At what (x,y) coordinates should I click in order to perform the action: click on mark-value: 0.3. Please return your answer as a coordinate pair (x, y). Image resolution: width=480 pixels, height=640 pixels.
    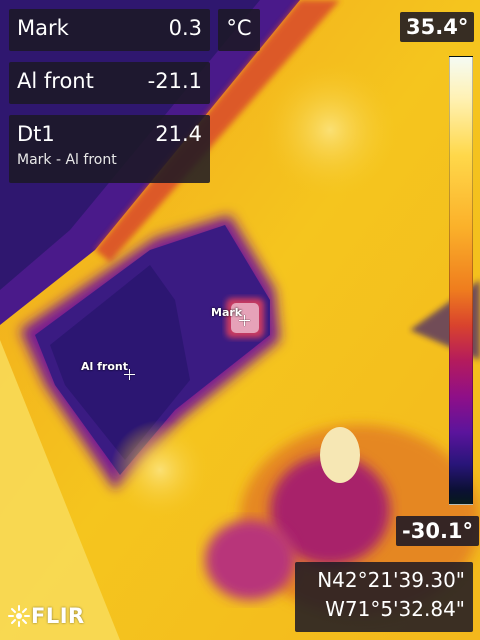
    Looking at the image, I should click on (185, 28).